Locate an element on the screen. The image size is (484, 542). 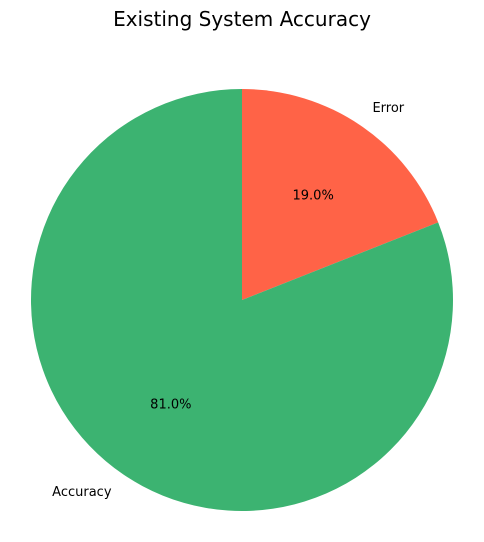
slice-percent-accuracy: 81.0% is located at coordinates (170, 405).